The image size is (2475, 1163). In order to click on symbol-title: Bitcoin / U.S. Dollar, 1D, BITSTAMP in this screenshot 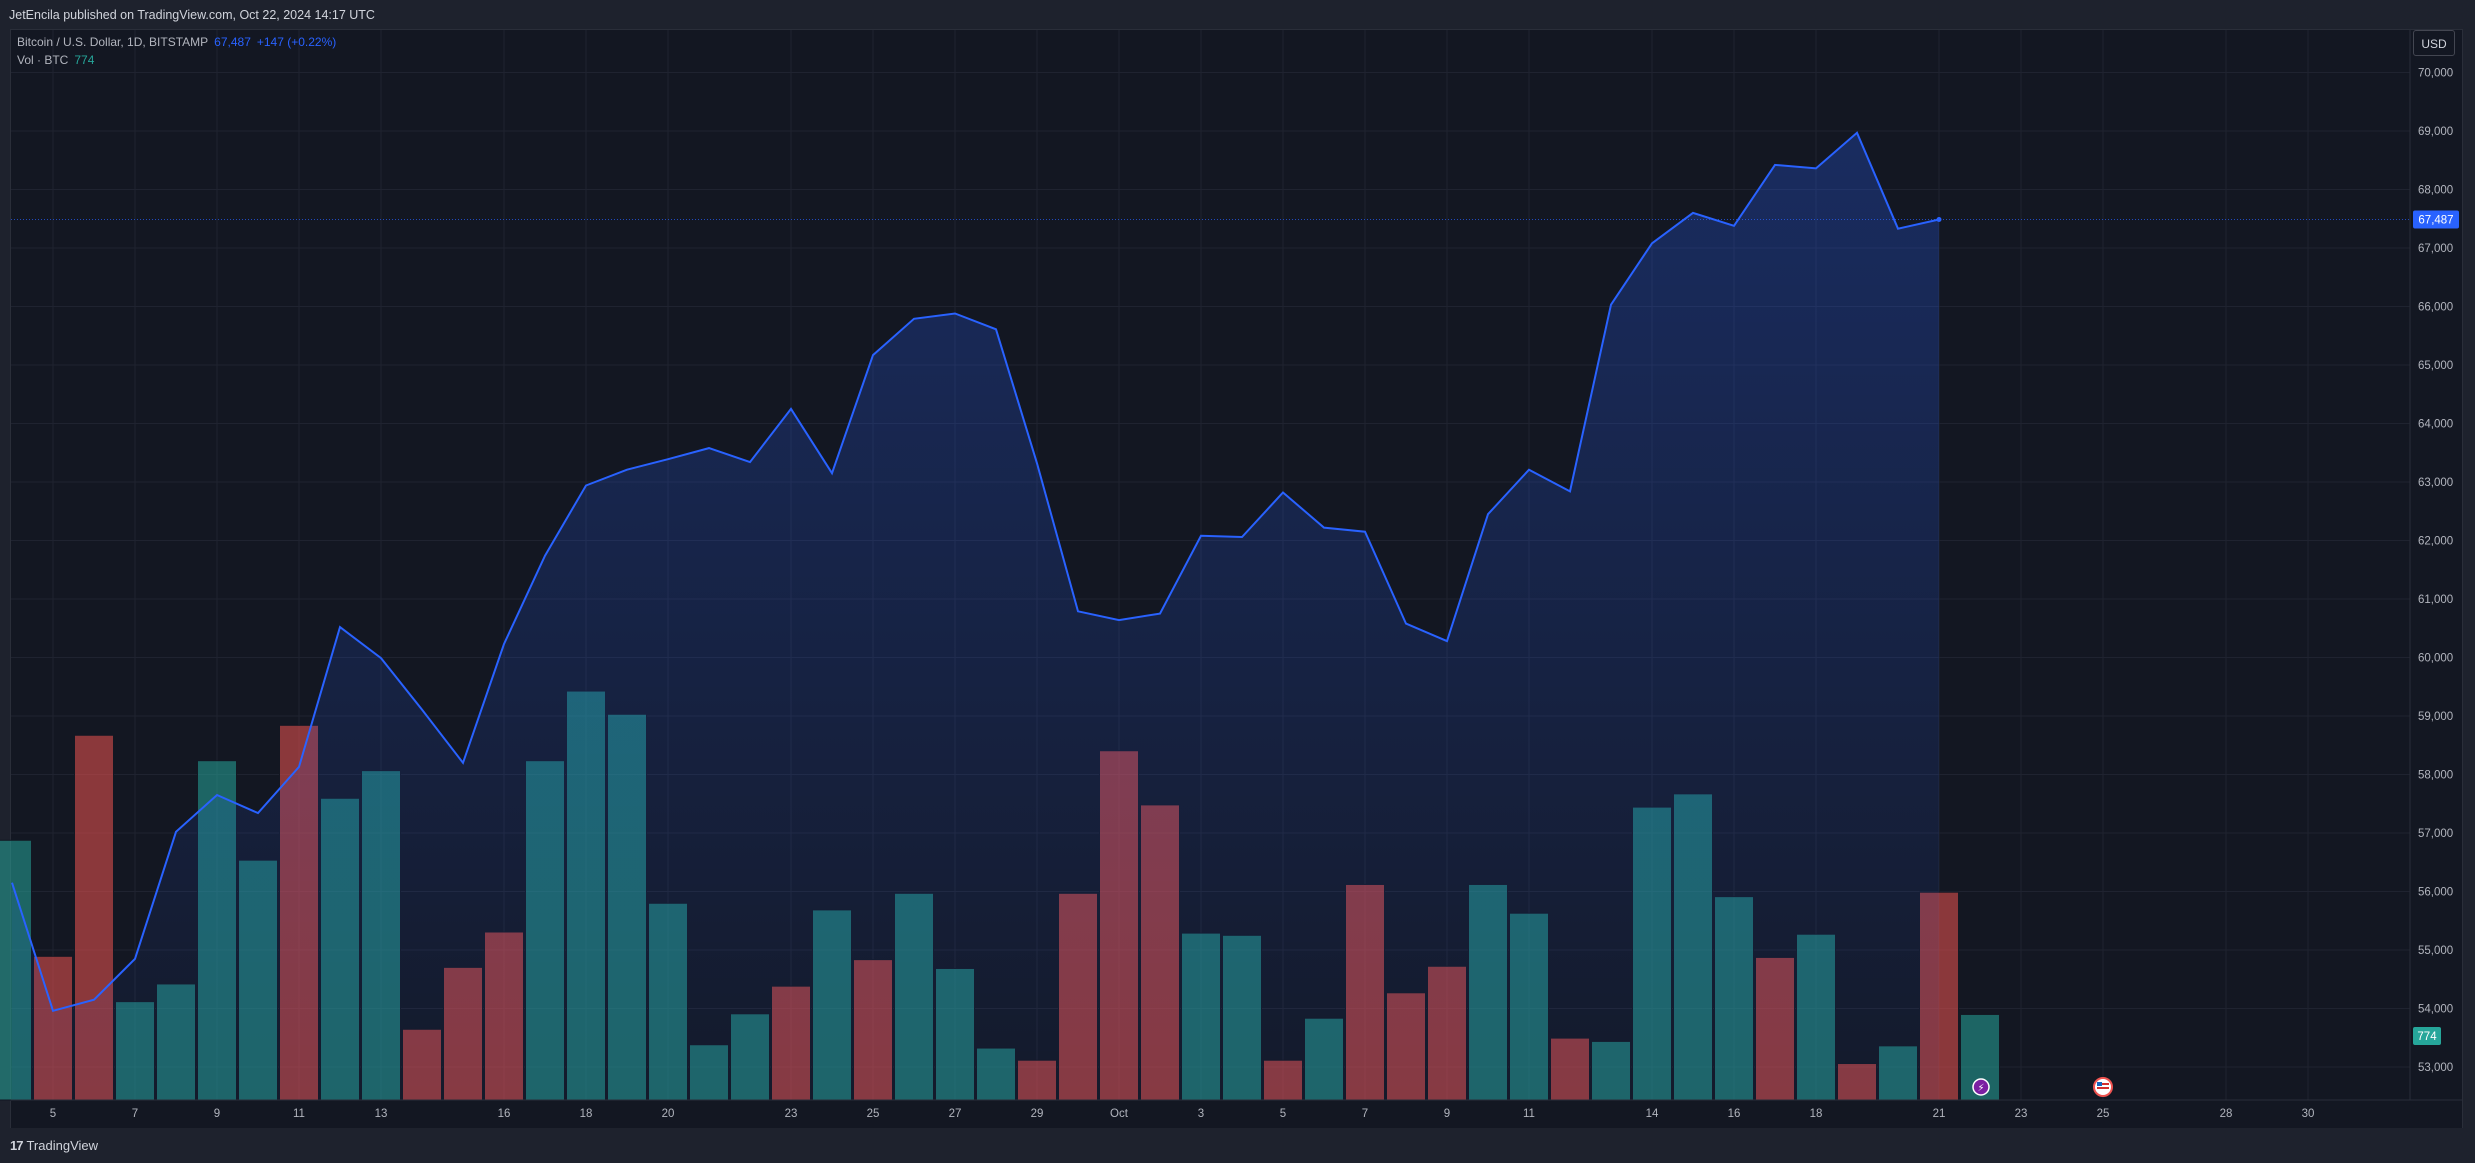, I will do `click(113, 42)`.